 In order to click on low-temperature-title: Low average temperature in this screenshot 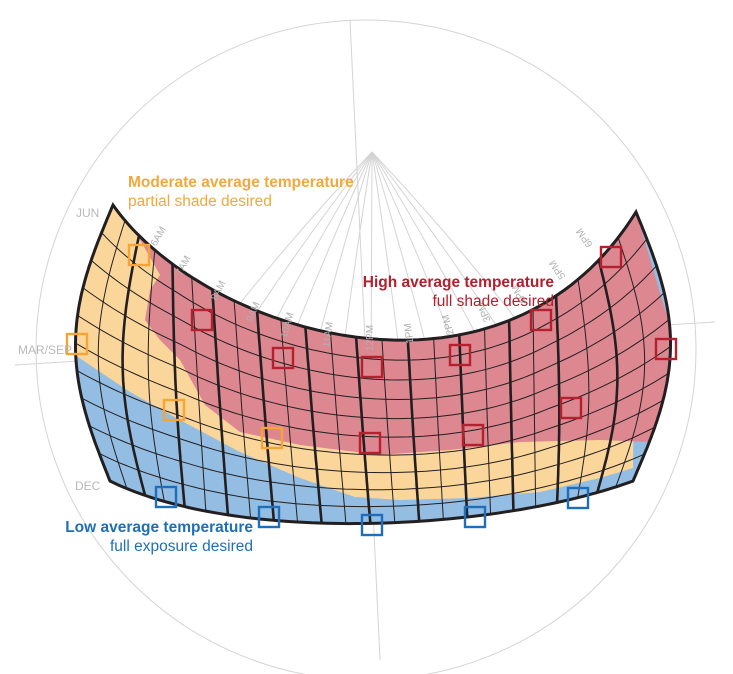, I will do `click(159, 527)`.